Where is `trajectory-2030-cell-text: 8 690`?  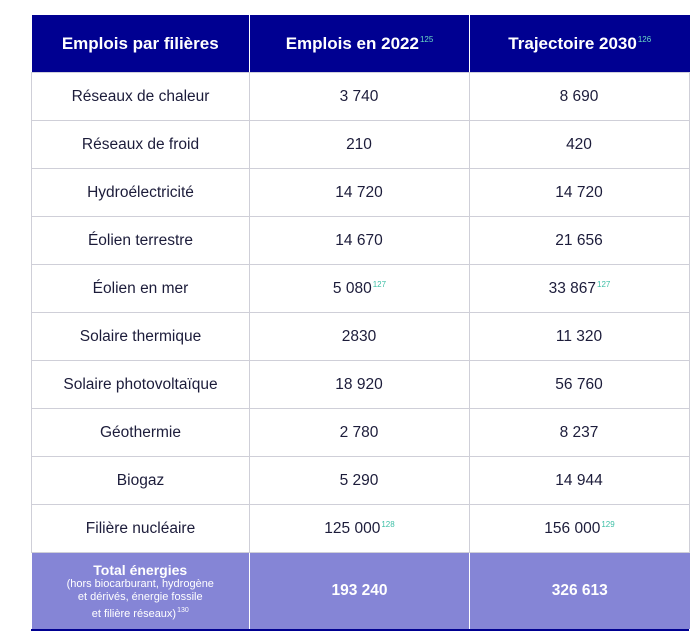
trajectory-2030-cell-text: 8 690 is located at coordinates (579, 96).